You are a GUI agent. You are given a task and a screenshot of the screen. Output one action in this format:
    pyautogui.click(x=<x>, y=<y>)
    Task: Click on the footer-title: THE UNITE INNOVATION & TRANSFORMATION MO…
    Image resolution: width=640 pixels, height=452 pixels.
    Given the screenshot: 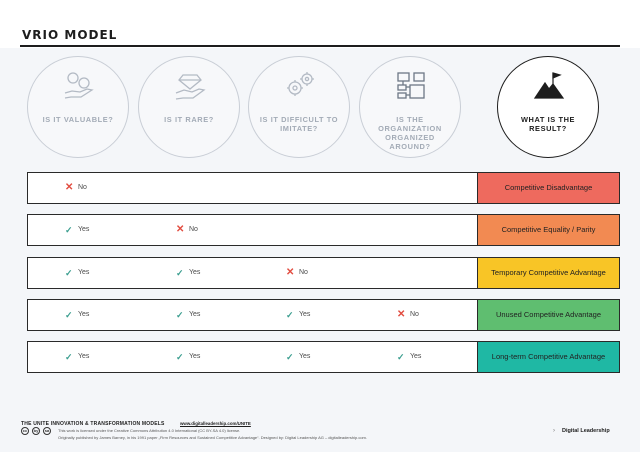 What is the action you would take?
    pyautogui.click(x=93, y=424)
    